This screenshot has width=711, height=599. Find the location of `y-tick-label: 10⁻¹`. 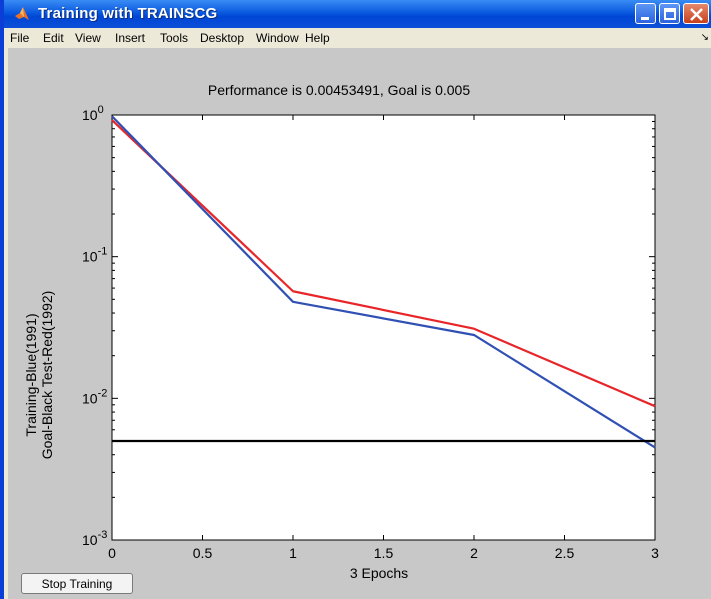

y-tick-label: 10⁻¹ is located at coordinates (94, 255).